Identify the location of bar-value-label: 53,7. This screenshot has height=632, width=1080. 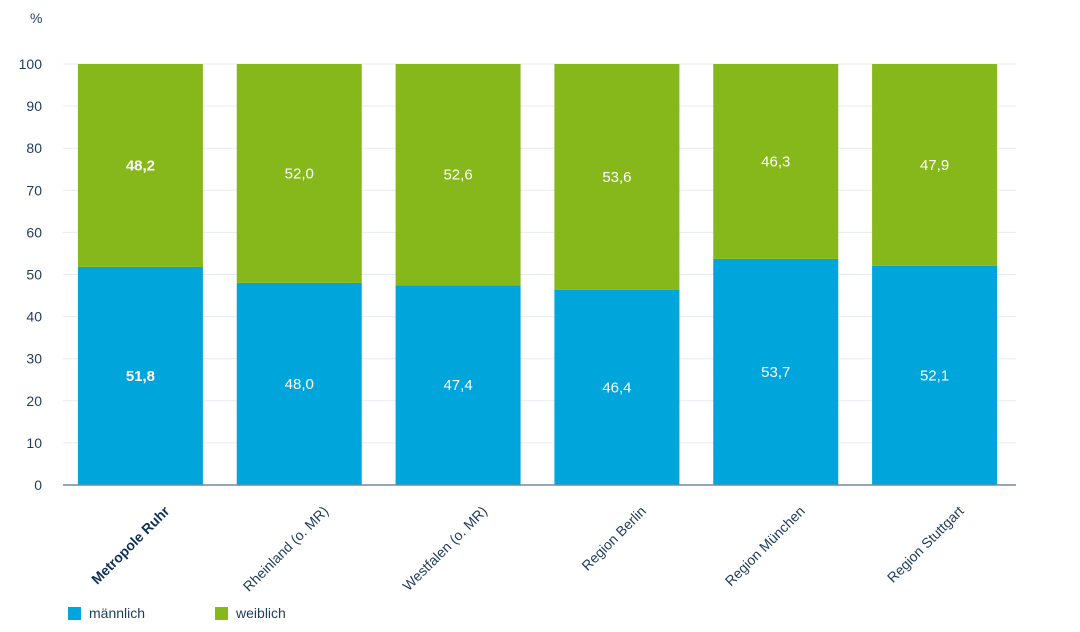
(775, 372).